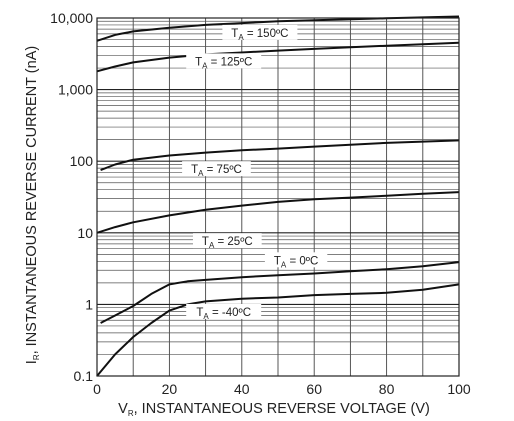 This screenshot has height=421, width=514. Describe the element at coordinates (223, 314) in the screenshot. I see `curve-label-5: TA = -40ºC` at that location.